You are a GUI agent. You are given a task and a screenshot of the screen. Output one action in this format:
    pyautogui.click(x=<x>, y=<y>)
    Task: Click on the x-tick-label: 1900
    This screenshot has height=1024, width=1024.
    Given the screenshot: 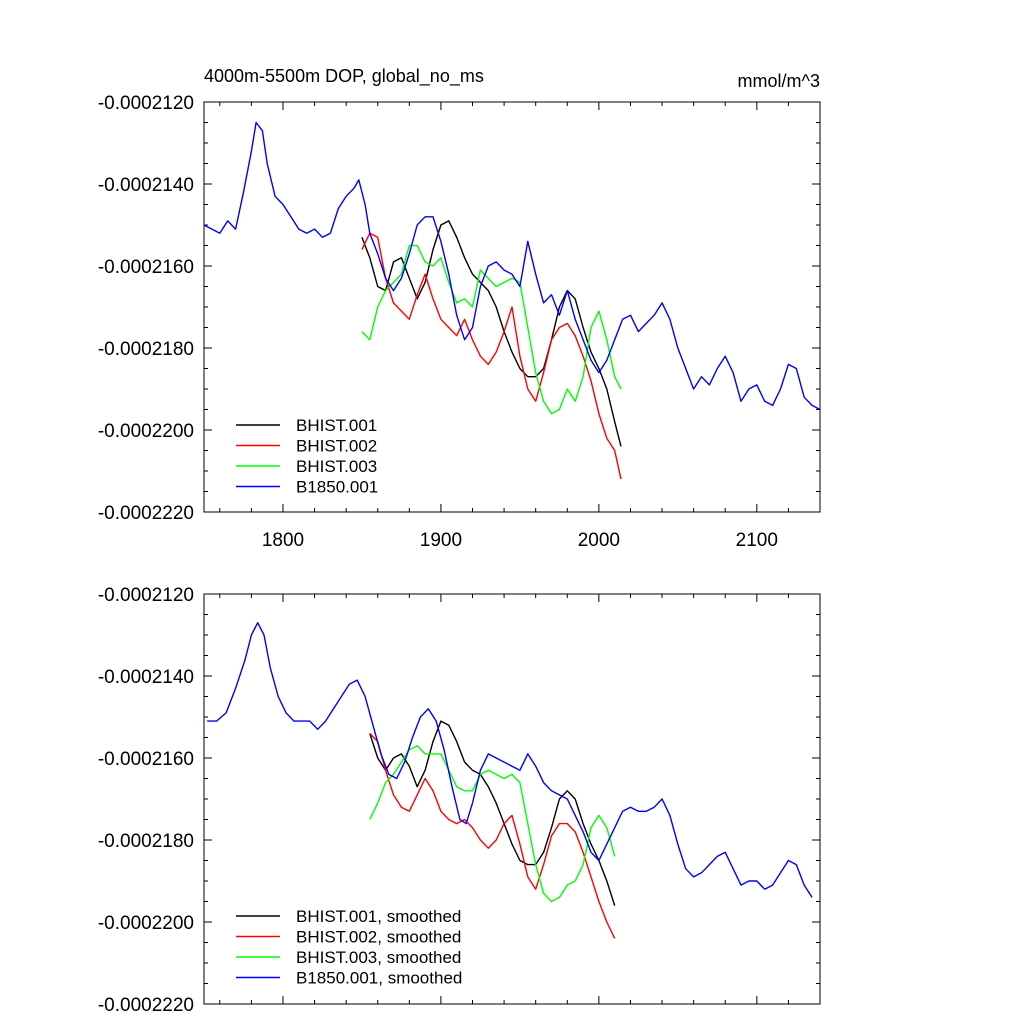 What is the action you would take?
    pyautogui.click(x=441, y=540)
    